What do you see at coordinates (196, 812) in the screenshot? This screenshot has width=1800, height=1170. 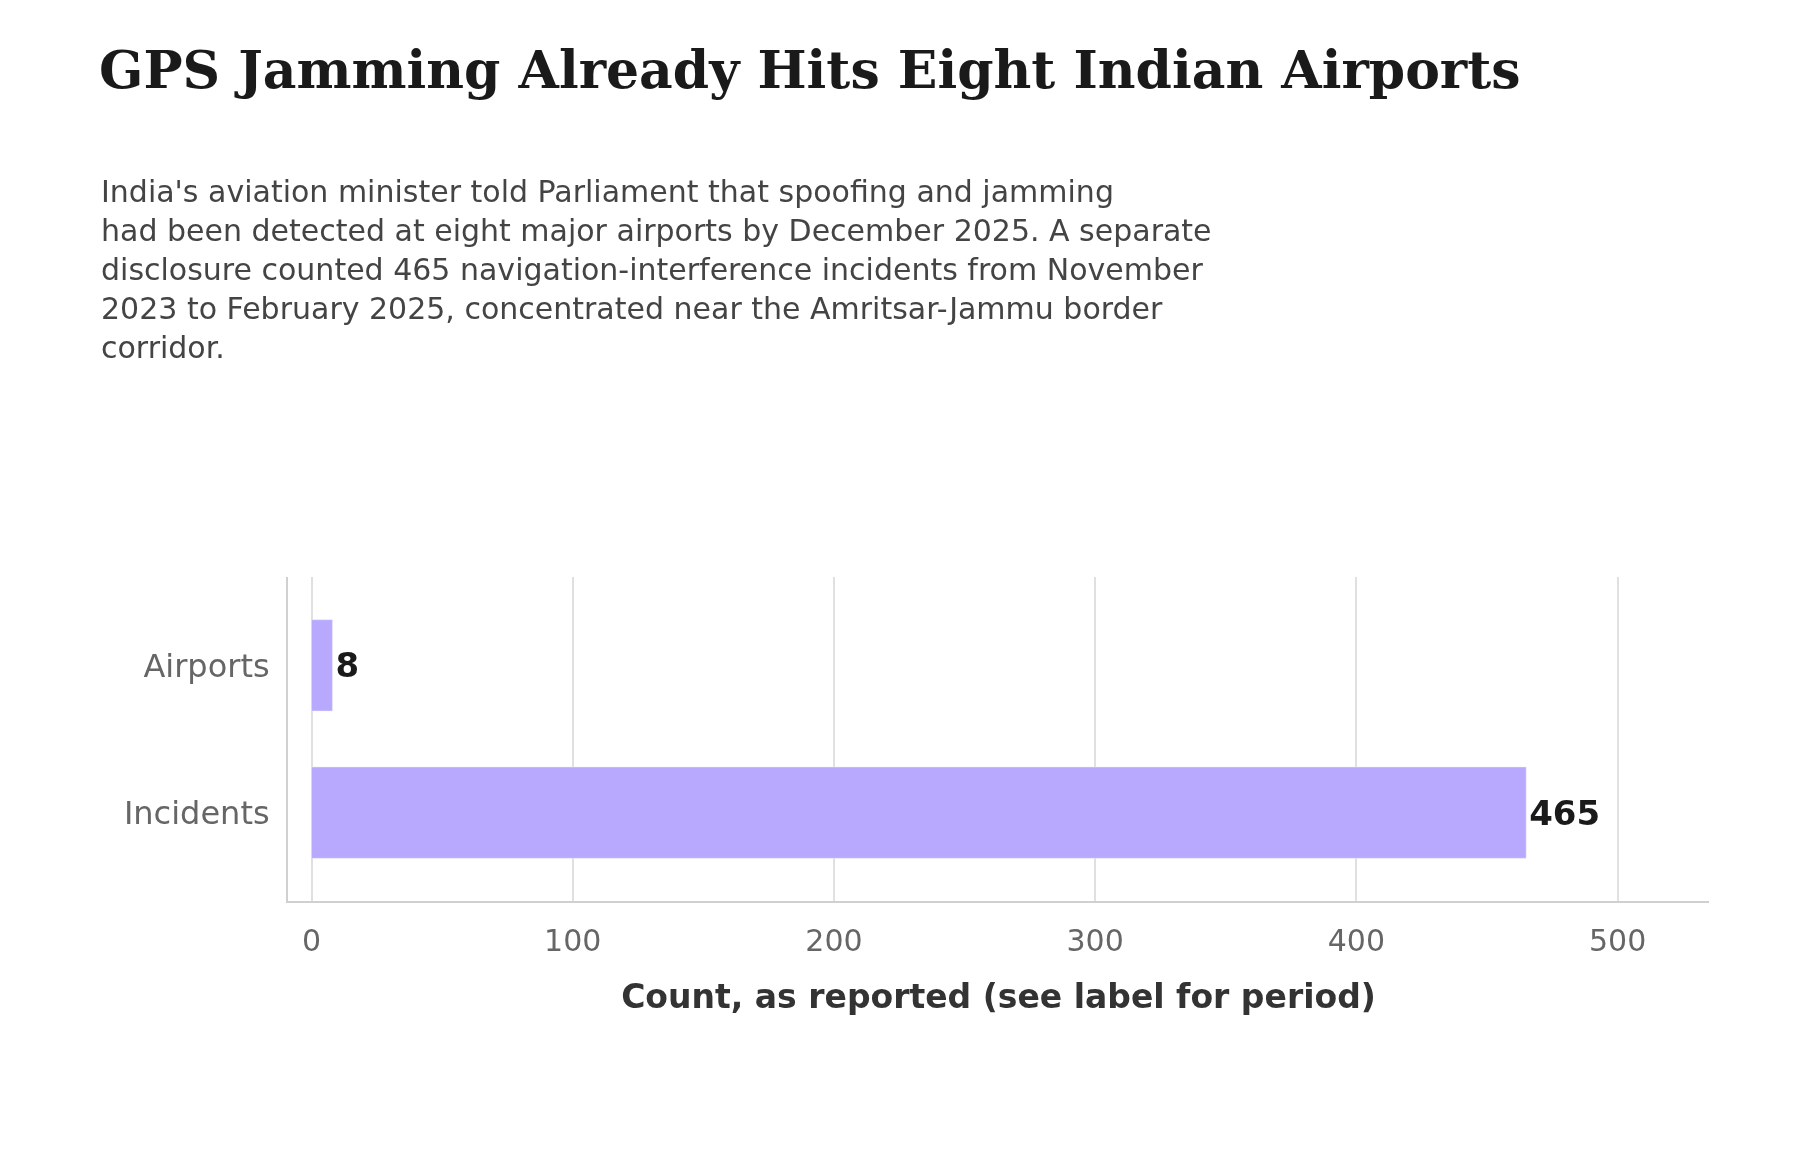 I see `y-tick-label: Incidents` at bounding box center [196, 812].